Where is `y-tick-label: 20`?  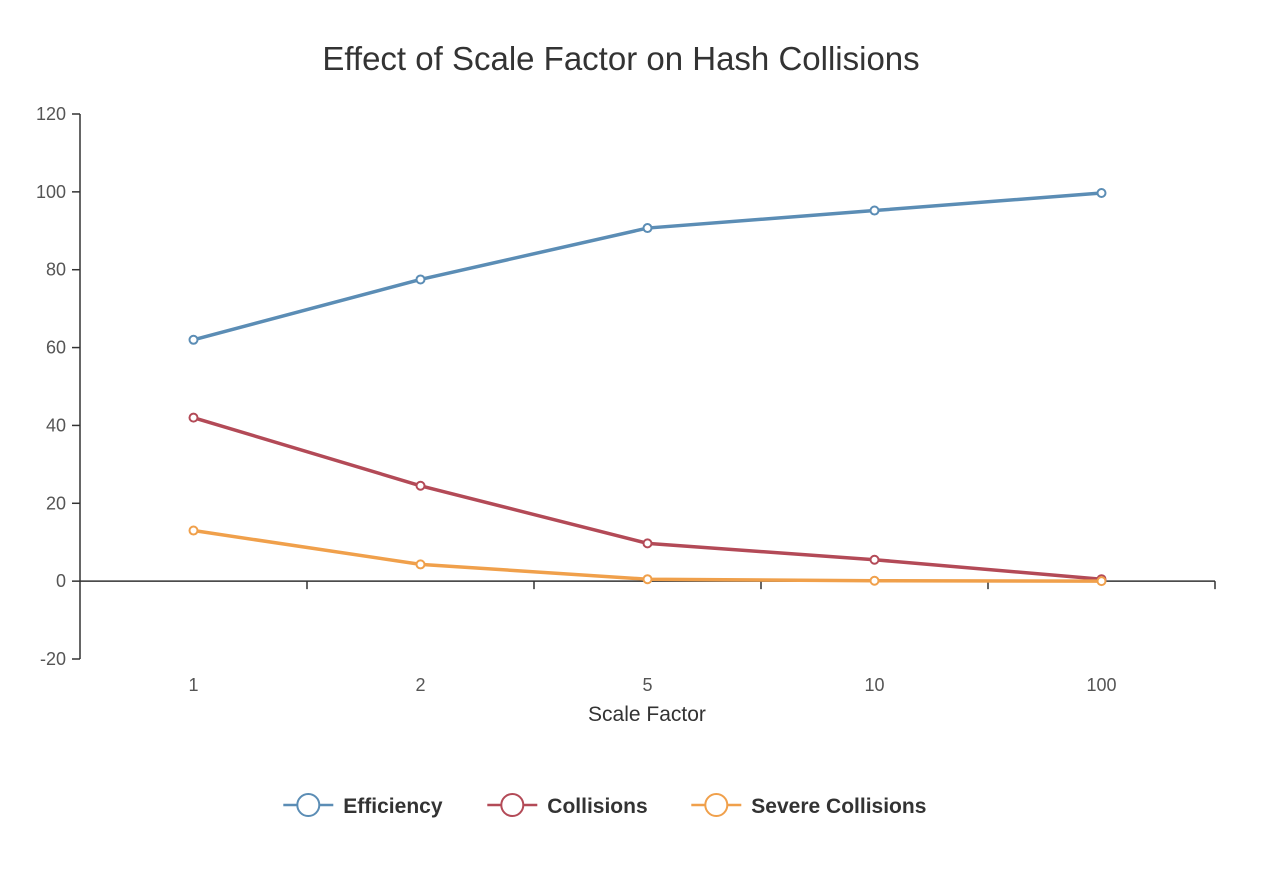
y-tick-label: 20 is located at coordinates (56, 503).